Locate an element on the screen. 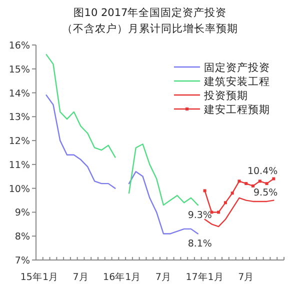 The height and width of the screenshot is (295, 301). data-label: 10.4% is located at coordinates (262, 171).